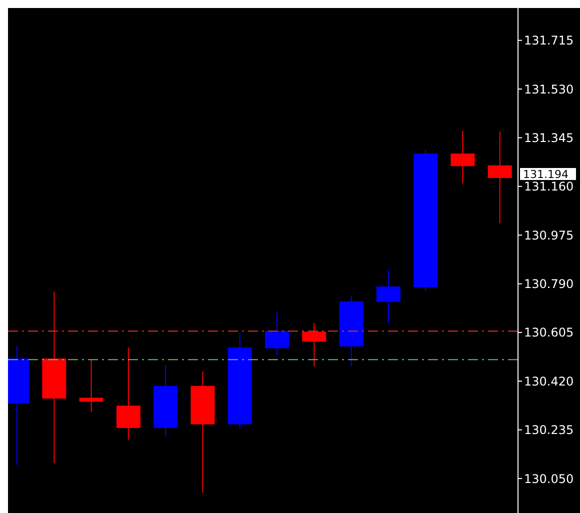  I want to click on y-tick-label: 130.235, so click(549, 430).